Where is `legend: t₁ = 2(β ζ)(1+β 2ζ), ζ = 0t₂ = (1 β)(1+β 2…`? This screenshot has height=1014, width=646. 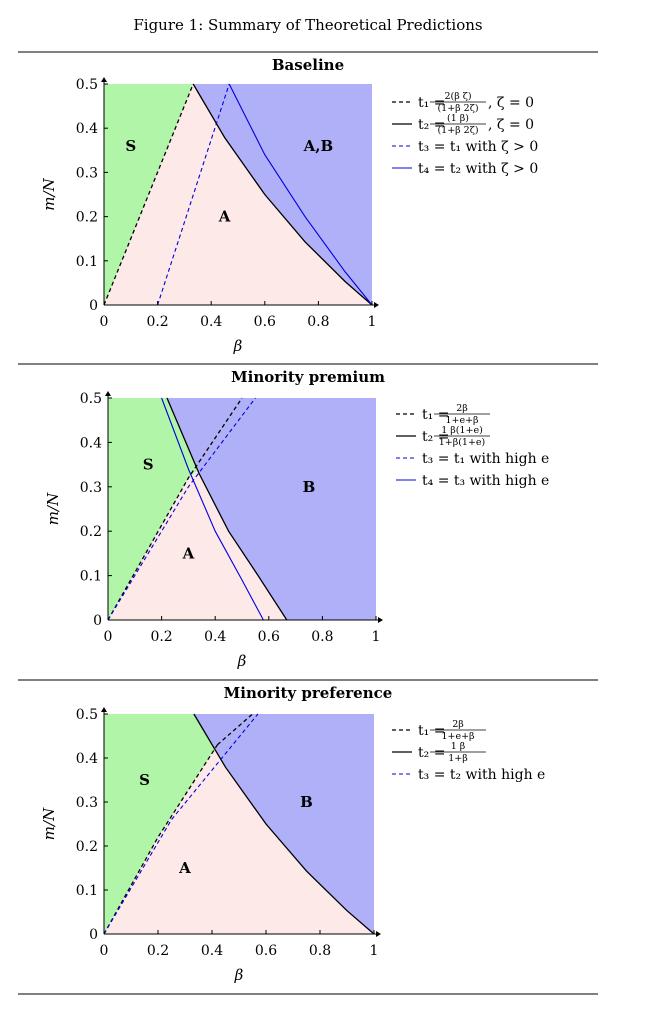 legend: t₁ = 2(β ζ)(1+β 2ζ), ζ = 0t₂ = (1 β)(1+β 2… is located at coordinates (465, 134).